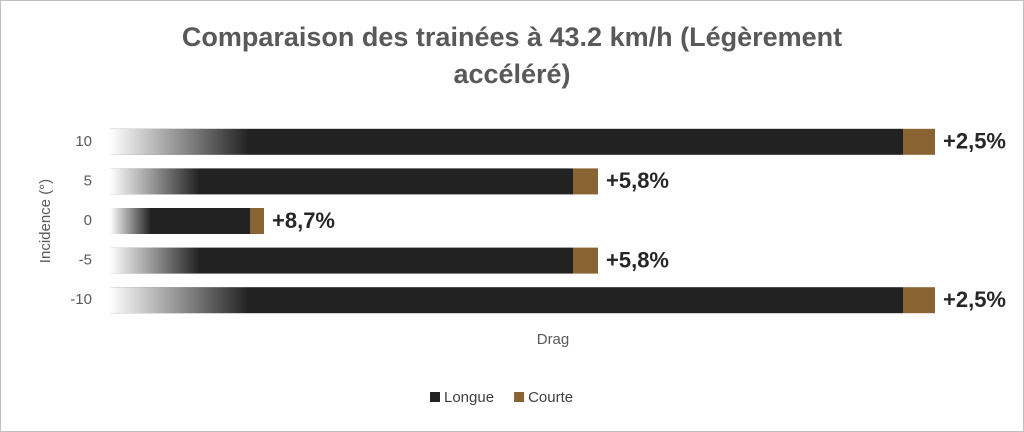 The height and width of the screenshot is (432, 1024). I want to click on y-tick-label: -5, so click(85, 260).